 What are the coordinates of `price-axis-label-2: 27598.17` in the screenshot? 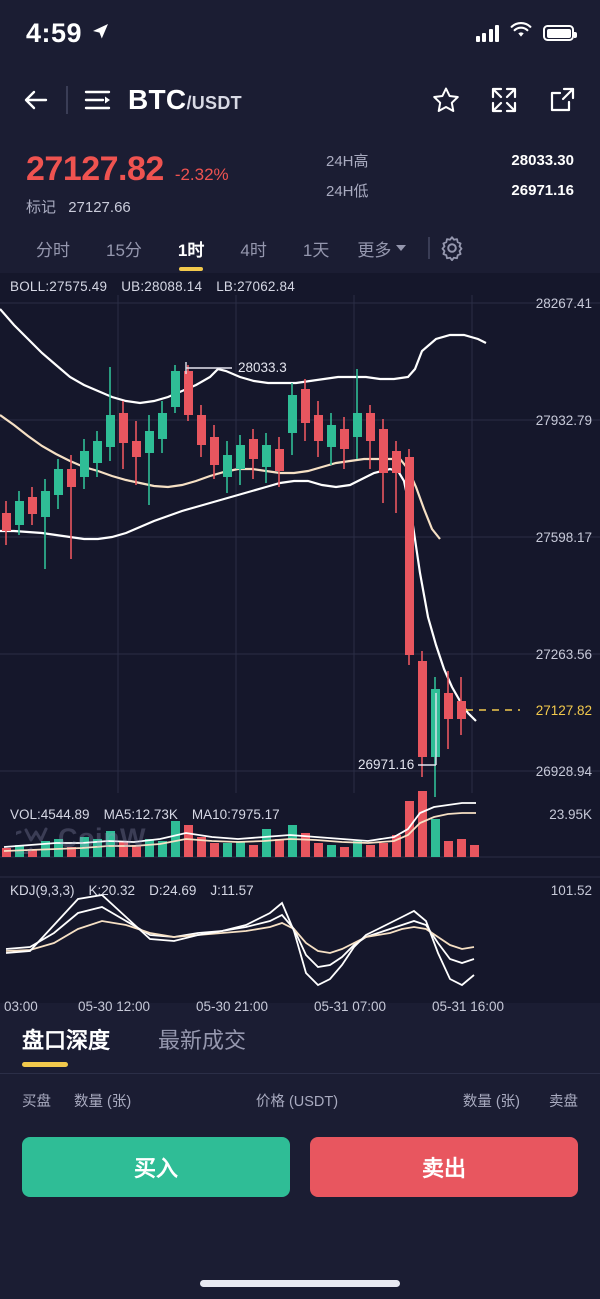 It's located at (563, 537).